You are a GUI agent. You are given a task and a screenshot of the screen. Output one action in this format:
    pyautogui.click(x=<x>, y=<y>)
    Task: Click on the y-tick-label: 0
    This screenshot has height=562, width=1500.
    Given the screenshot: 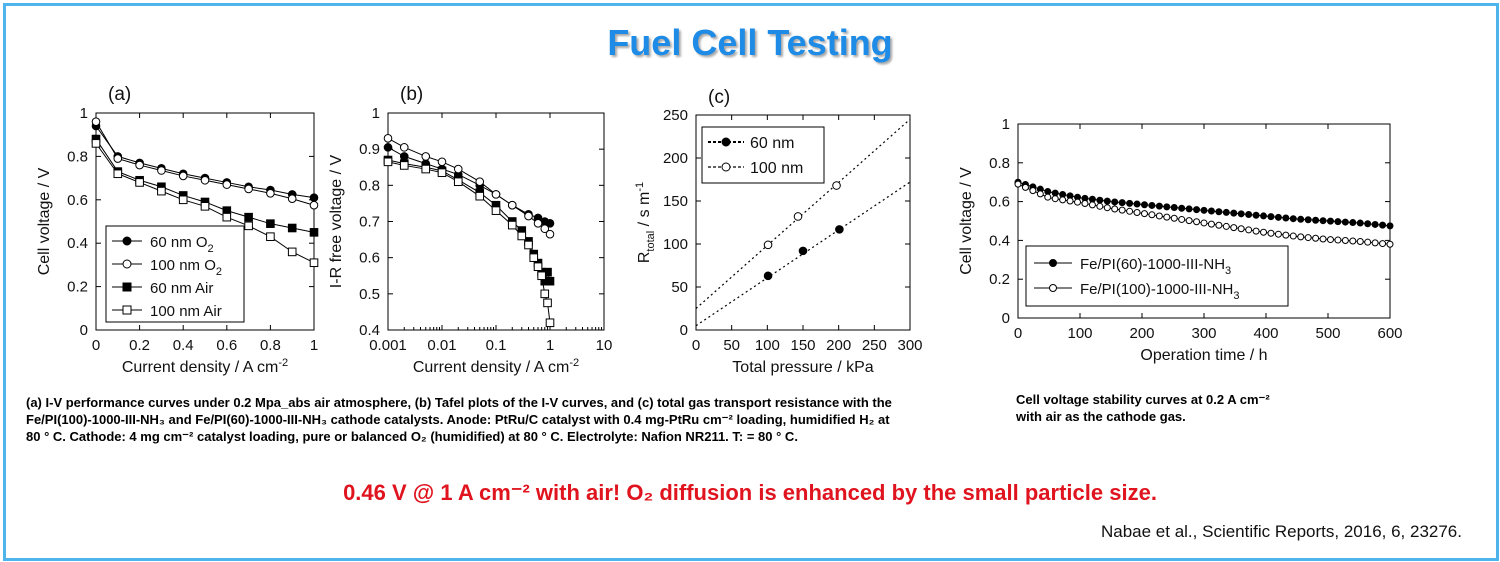 What is the action you would take?
    pyautogui.click(x=1006, y=318)
    